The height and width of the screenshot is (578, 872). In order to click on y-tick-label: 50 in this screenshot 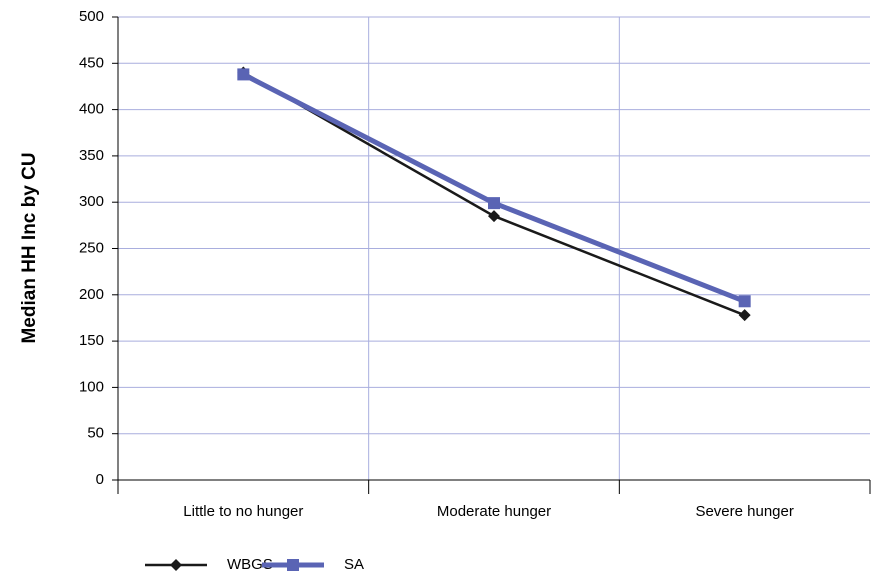, I will do `click(95, 433)`.